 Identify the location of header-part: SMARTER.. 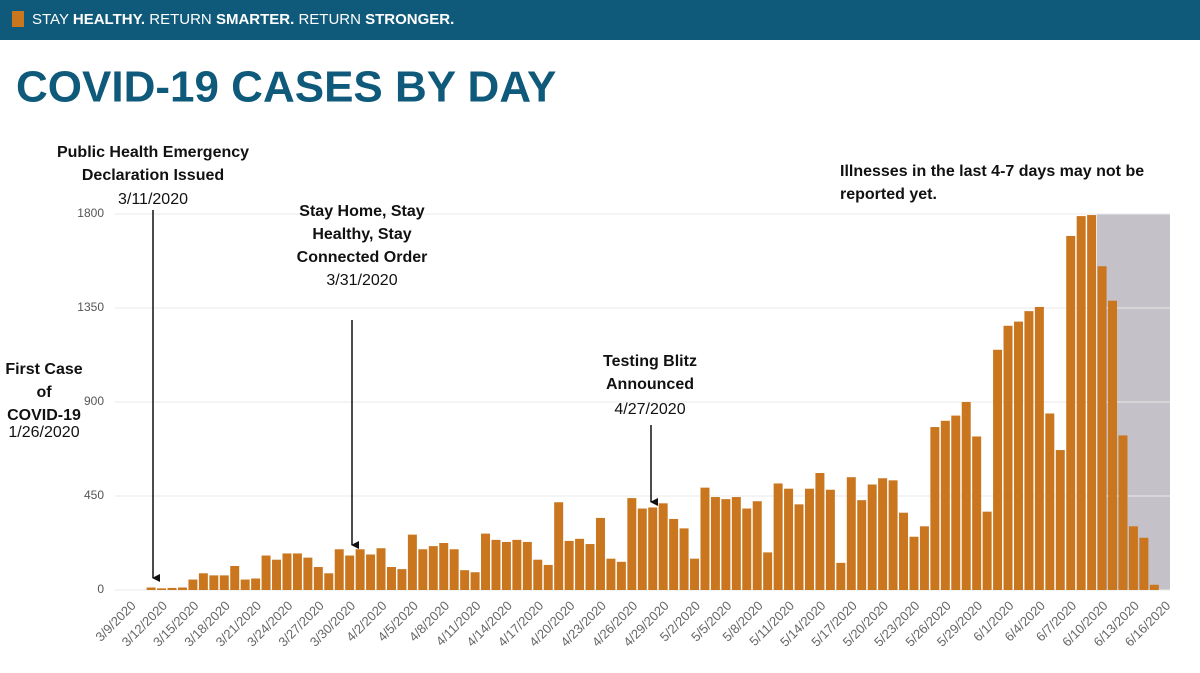
(255, 19).